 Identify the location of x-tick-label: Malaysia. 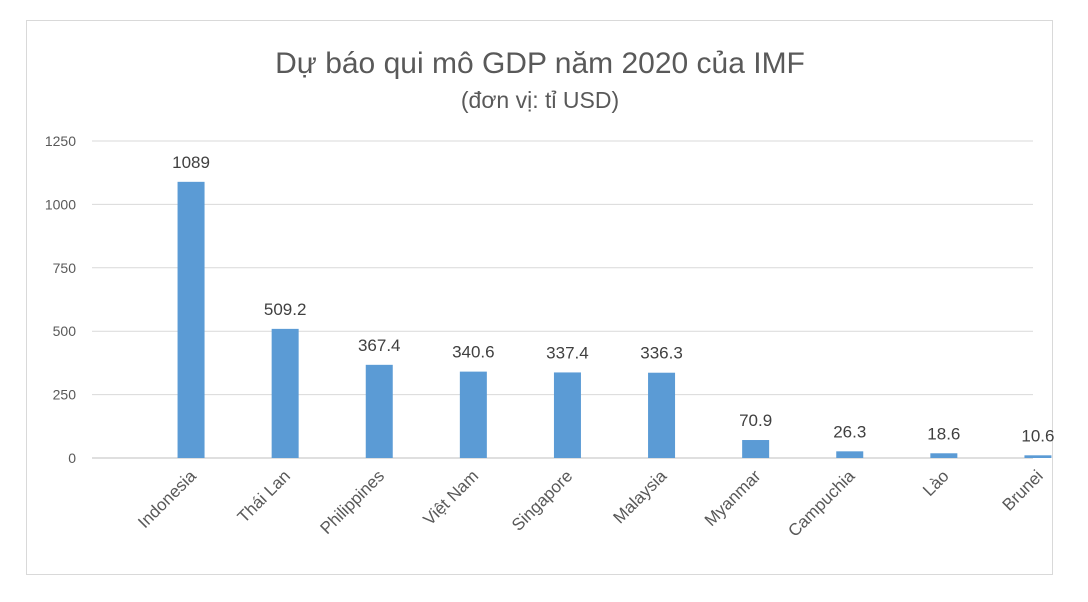
(640, 496).